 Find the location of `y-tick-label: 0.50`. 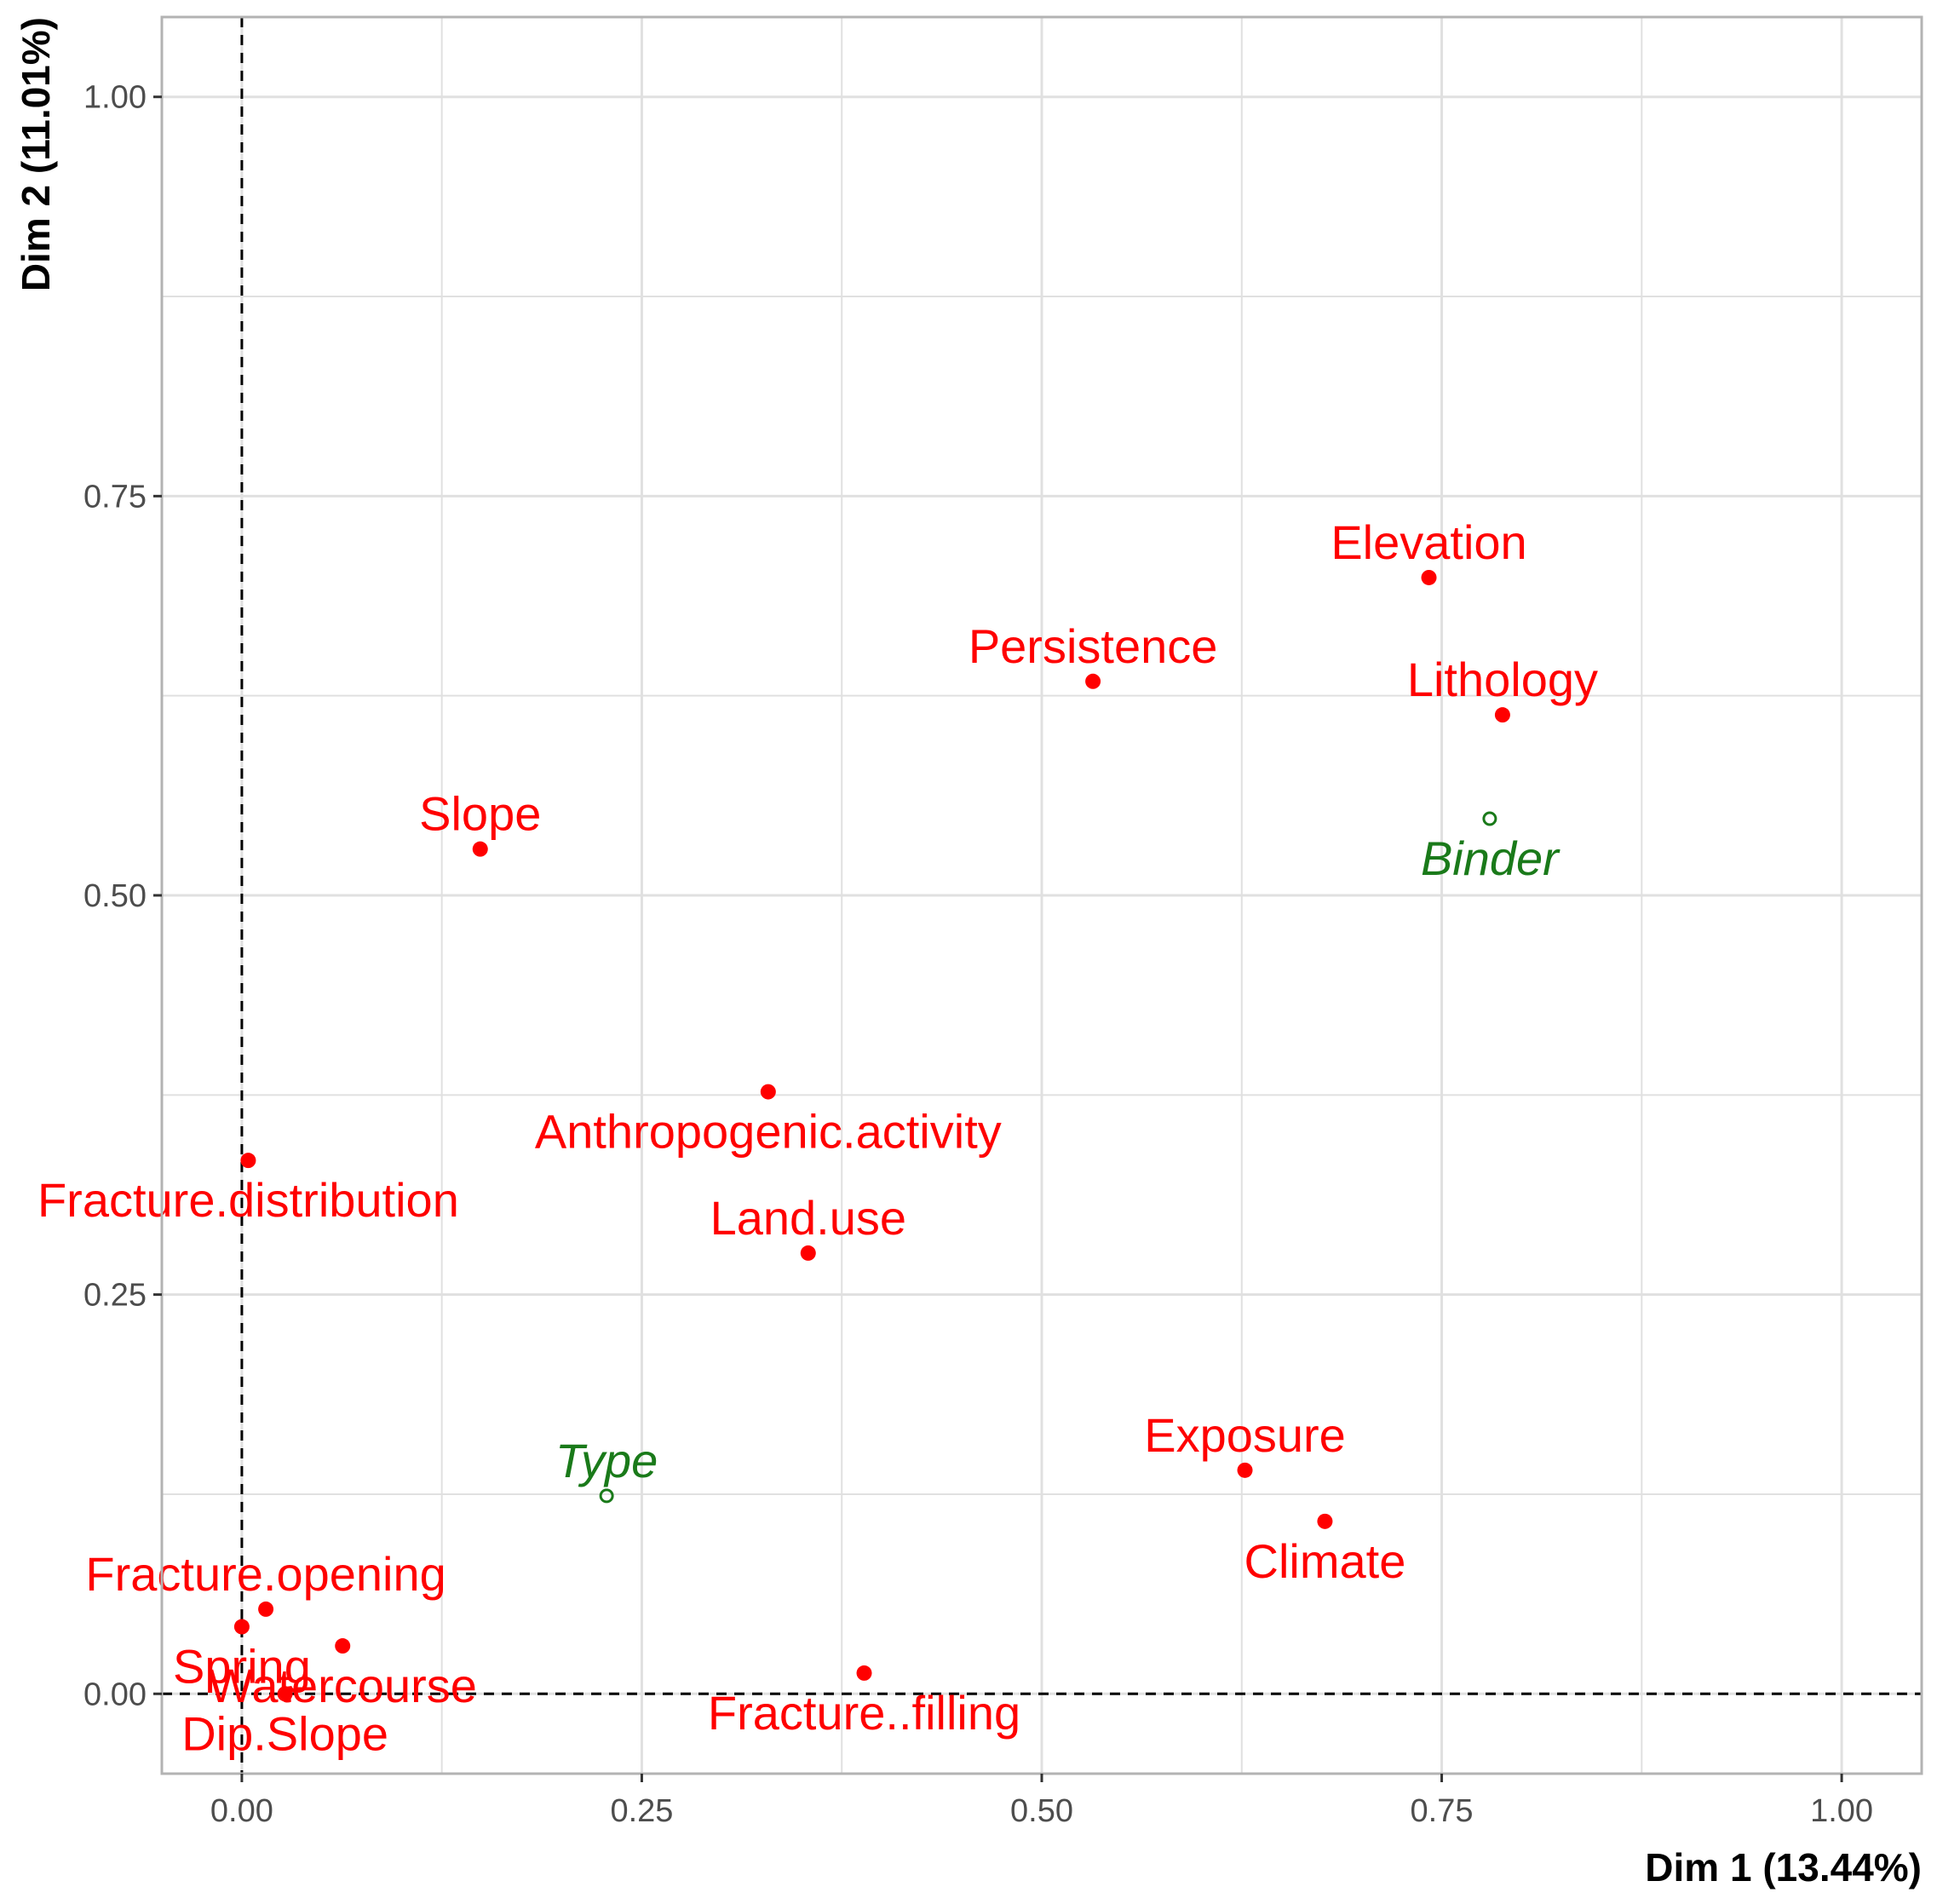

y-tick-label: 0.50 is located at coordinates (115, 896).